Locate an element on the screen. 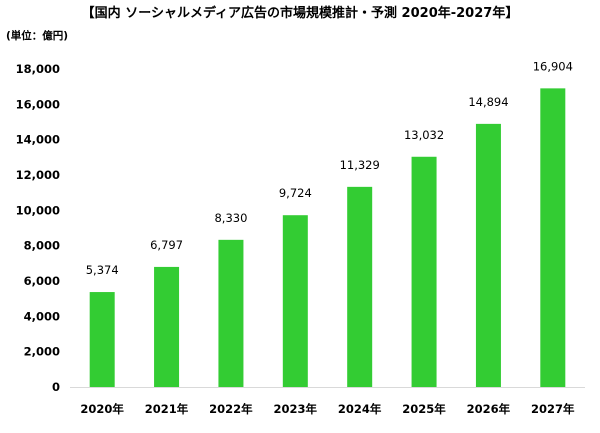 Image resolution: width=600 pixels, height=433 pixels. data-label: 14,894 is located at coordinates (488, 102).